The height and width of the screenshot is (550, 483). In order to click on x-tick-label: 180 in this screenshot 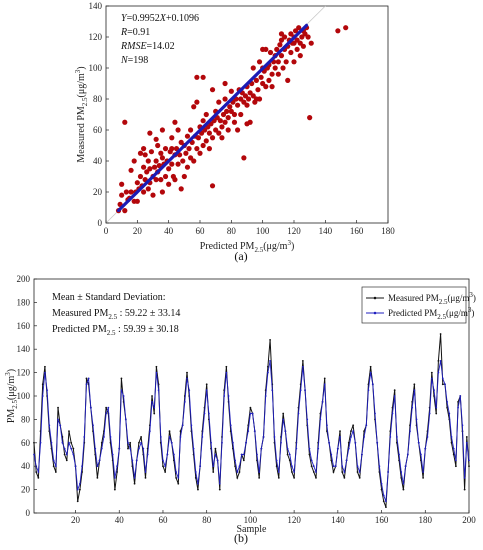, I will do `click(426, 520)`.